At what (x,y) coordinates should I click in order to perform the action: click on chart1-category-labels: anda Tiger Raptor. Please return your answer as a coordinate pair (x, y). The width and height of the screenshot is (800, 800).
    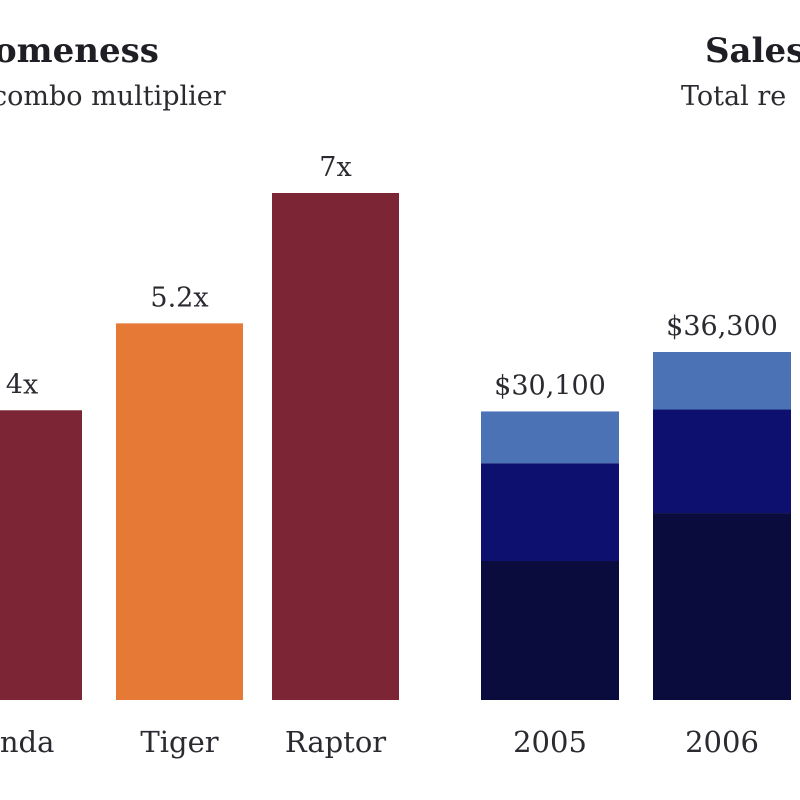
    Looking at the image, I should click on (193, 742).